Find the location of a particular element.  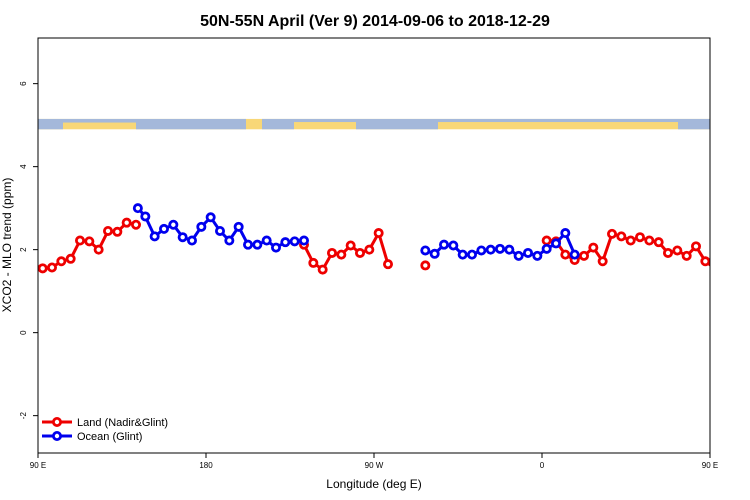

x-tick-label: 90 W is located at coordinates (374, 465).